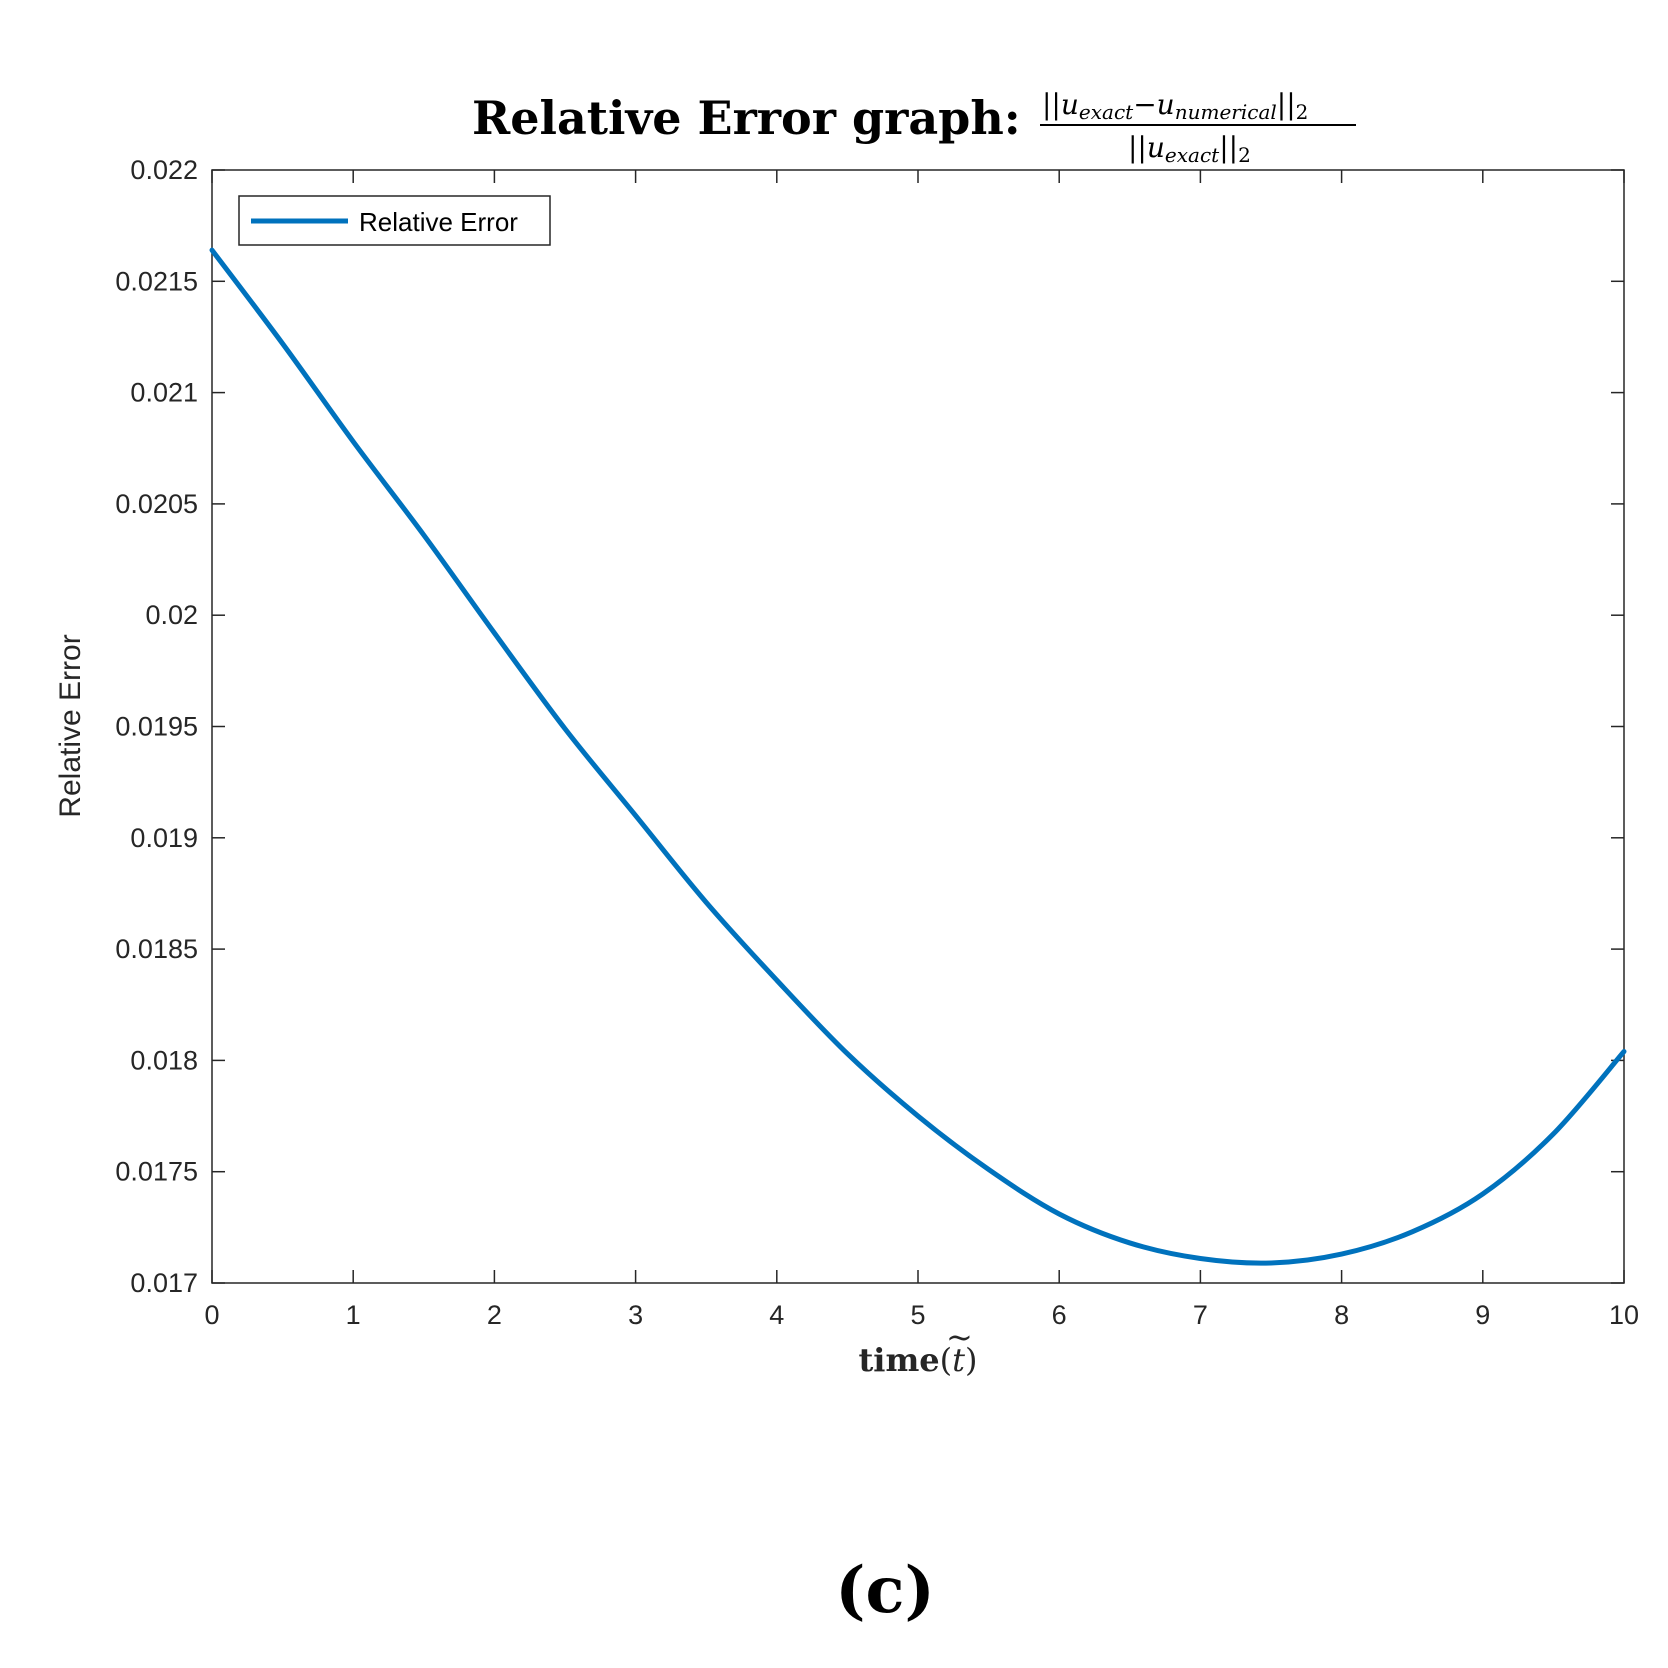  Describe the element at coordinates (959, 1337) in the screenshot. I see `x-axis-label-tilde: ~` at that location.